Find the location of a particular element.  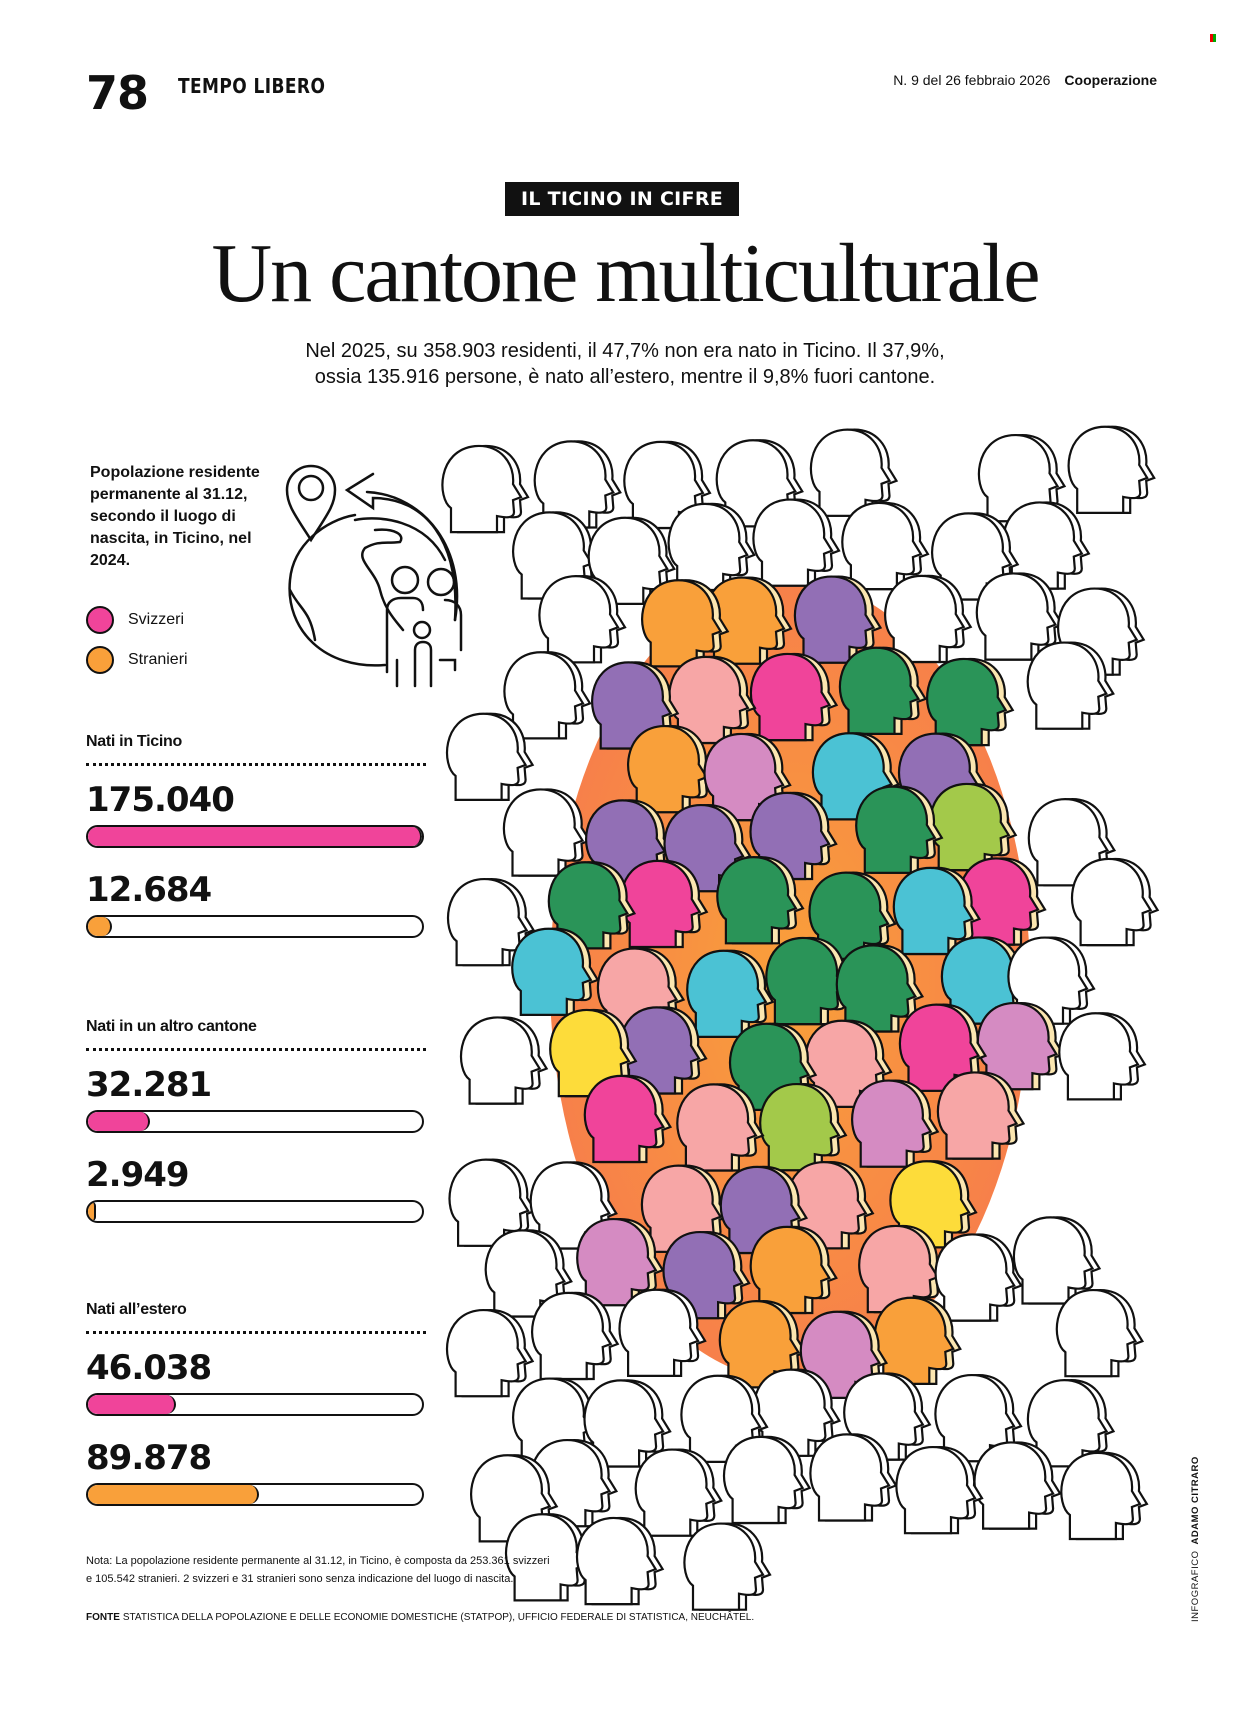

print-color-mark is located at coordinates (1213, 38).